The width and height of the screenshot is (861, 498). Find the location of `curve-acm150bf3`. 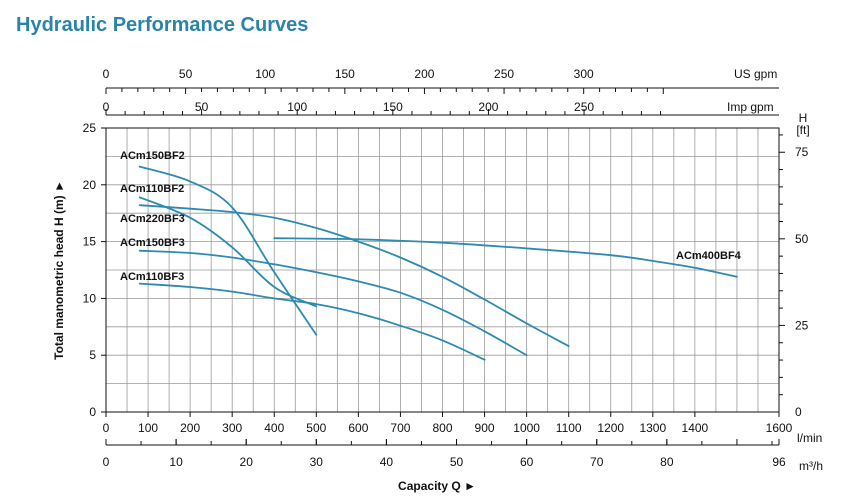

curve-acm150bf3 is located at coordinates (333, 303).